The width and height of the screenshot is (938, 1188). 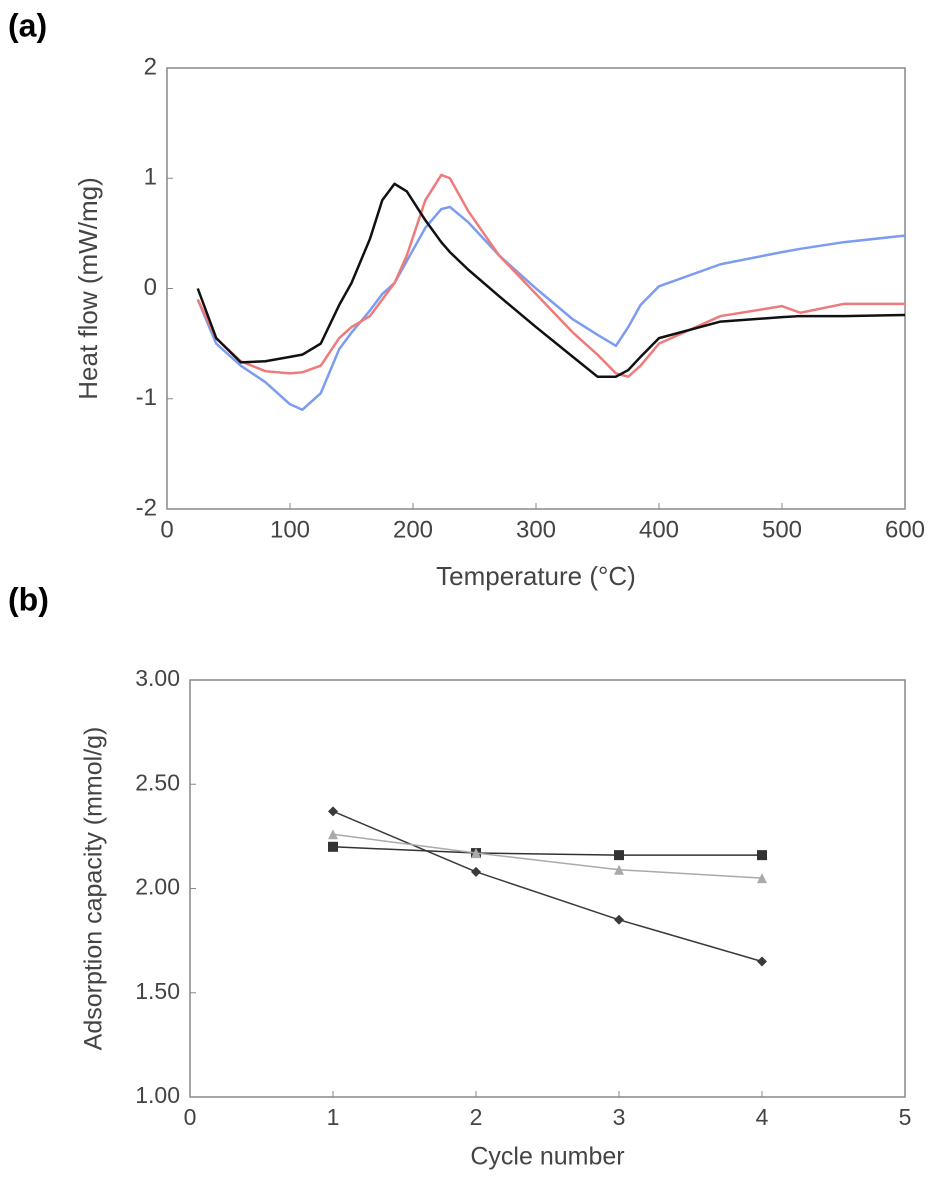 What do you see at coordinates (476, 1117) in the screenshot?
I see `x-tick-label: 2` at bounding box center [476, 1117].